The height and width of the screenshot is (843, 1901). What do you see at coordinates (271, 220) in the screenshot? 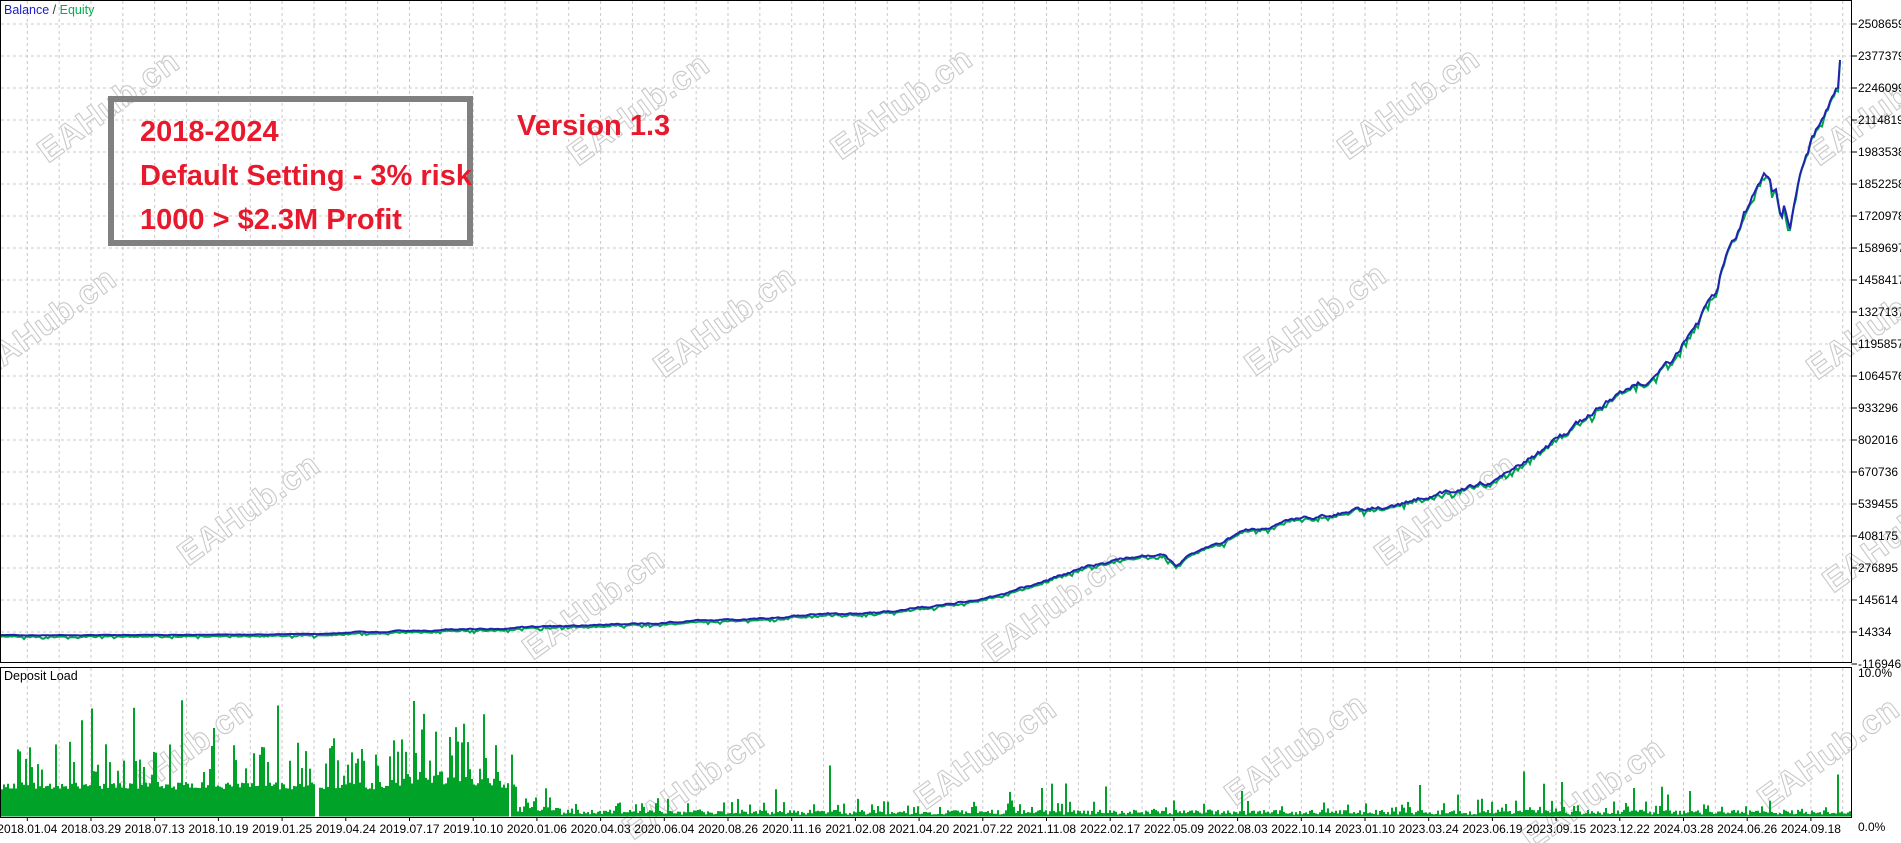
I see `annotation-profit: 1000 > $2.3M Profit` at bounding box center [271, 220].